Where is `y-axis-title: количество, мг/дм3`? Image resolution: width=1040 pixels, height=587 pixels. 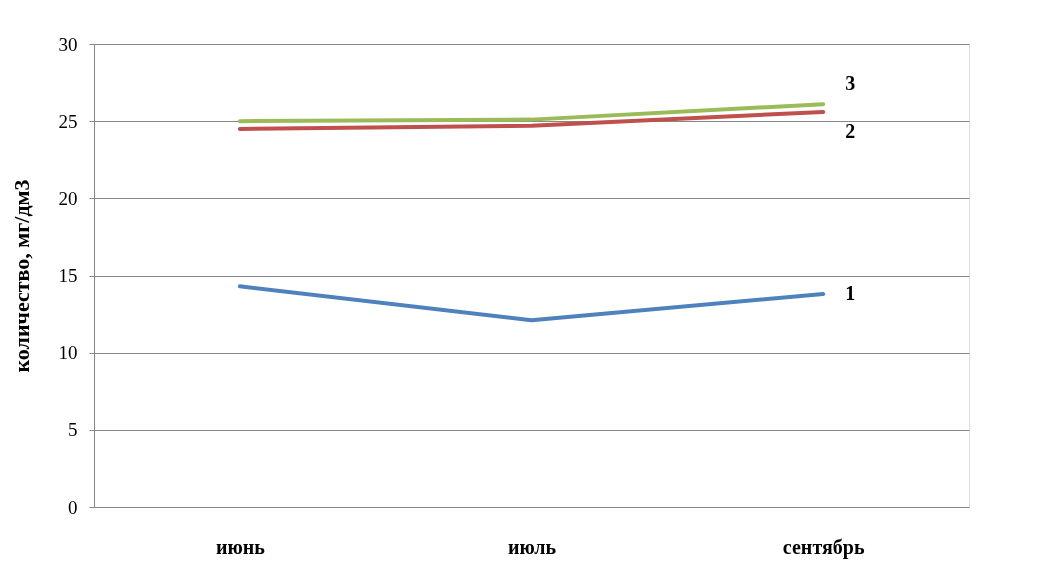 y-axis-title: количество, мг/дм3 is located at coordinates (21, 276).